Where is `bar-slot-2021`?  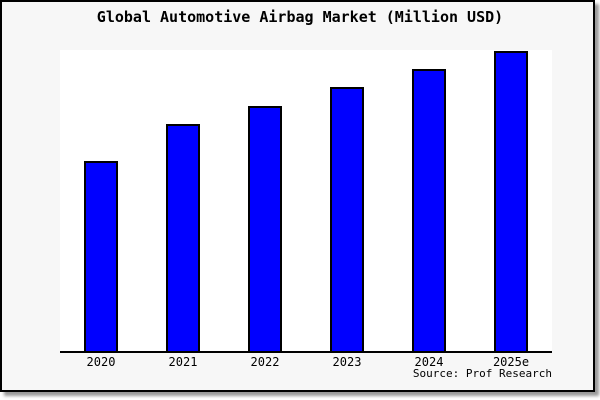 bar-slot-2021 is located at coordinates (183, 200).